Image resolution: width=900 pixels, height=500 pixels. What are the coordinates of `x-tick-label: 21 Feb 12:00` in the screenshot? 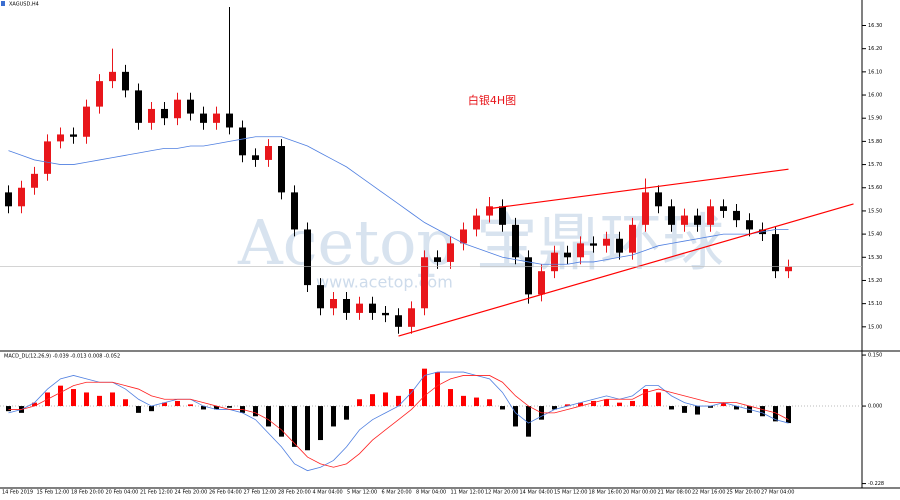 It's located at (156, 493).